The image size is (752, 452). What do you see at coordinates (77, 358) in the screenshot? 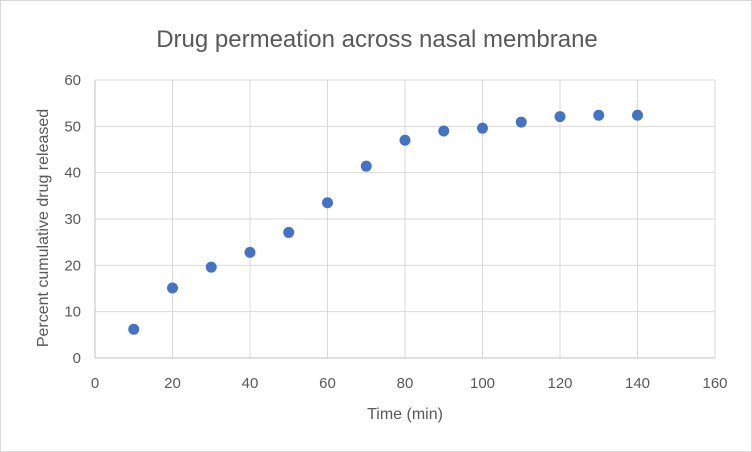
I see `y-tick-label: 0` at bounding box center [77, 358].